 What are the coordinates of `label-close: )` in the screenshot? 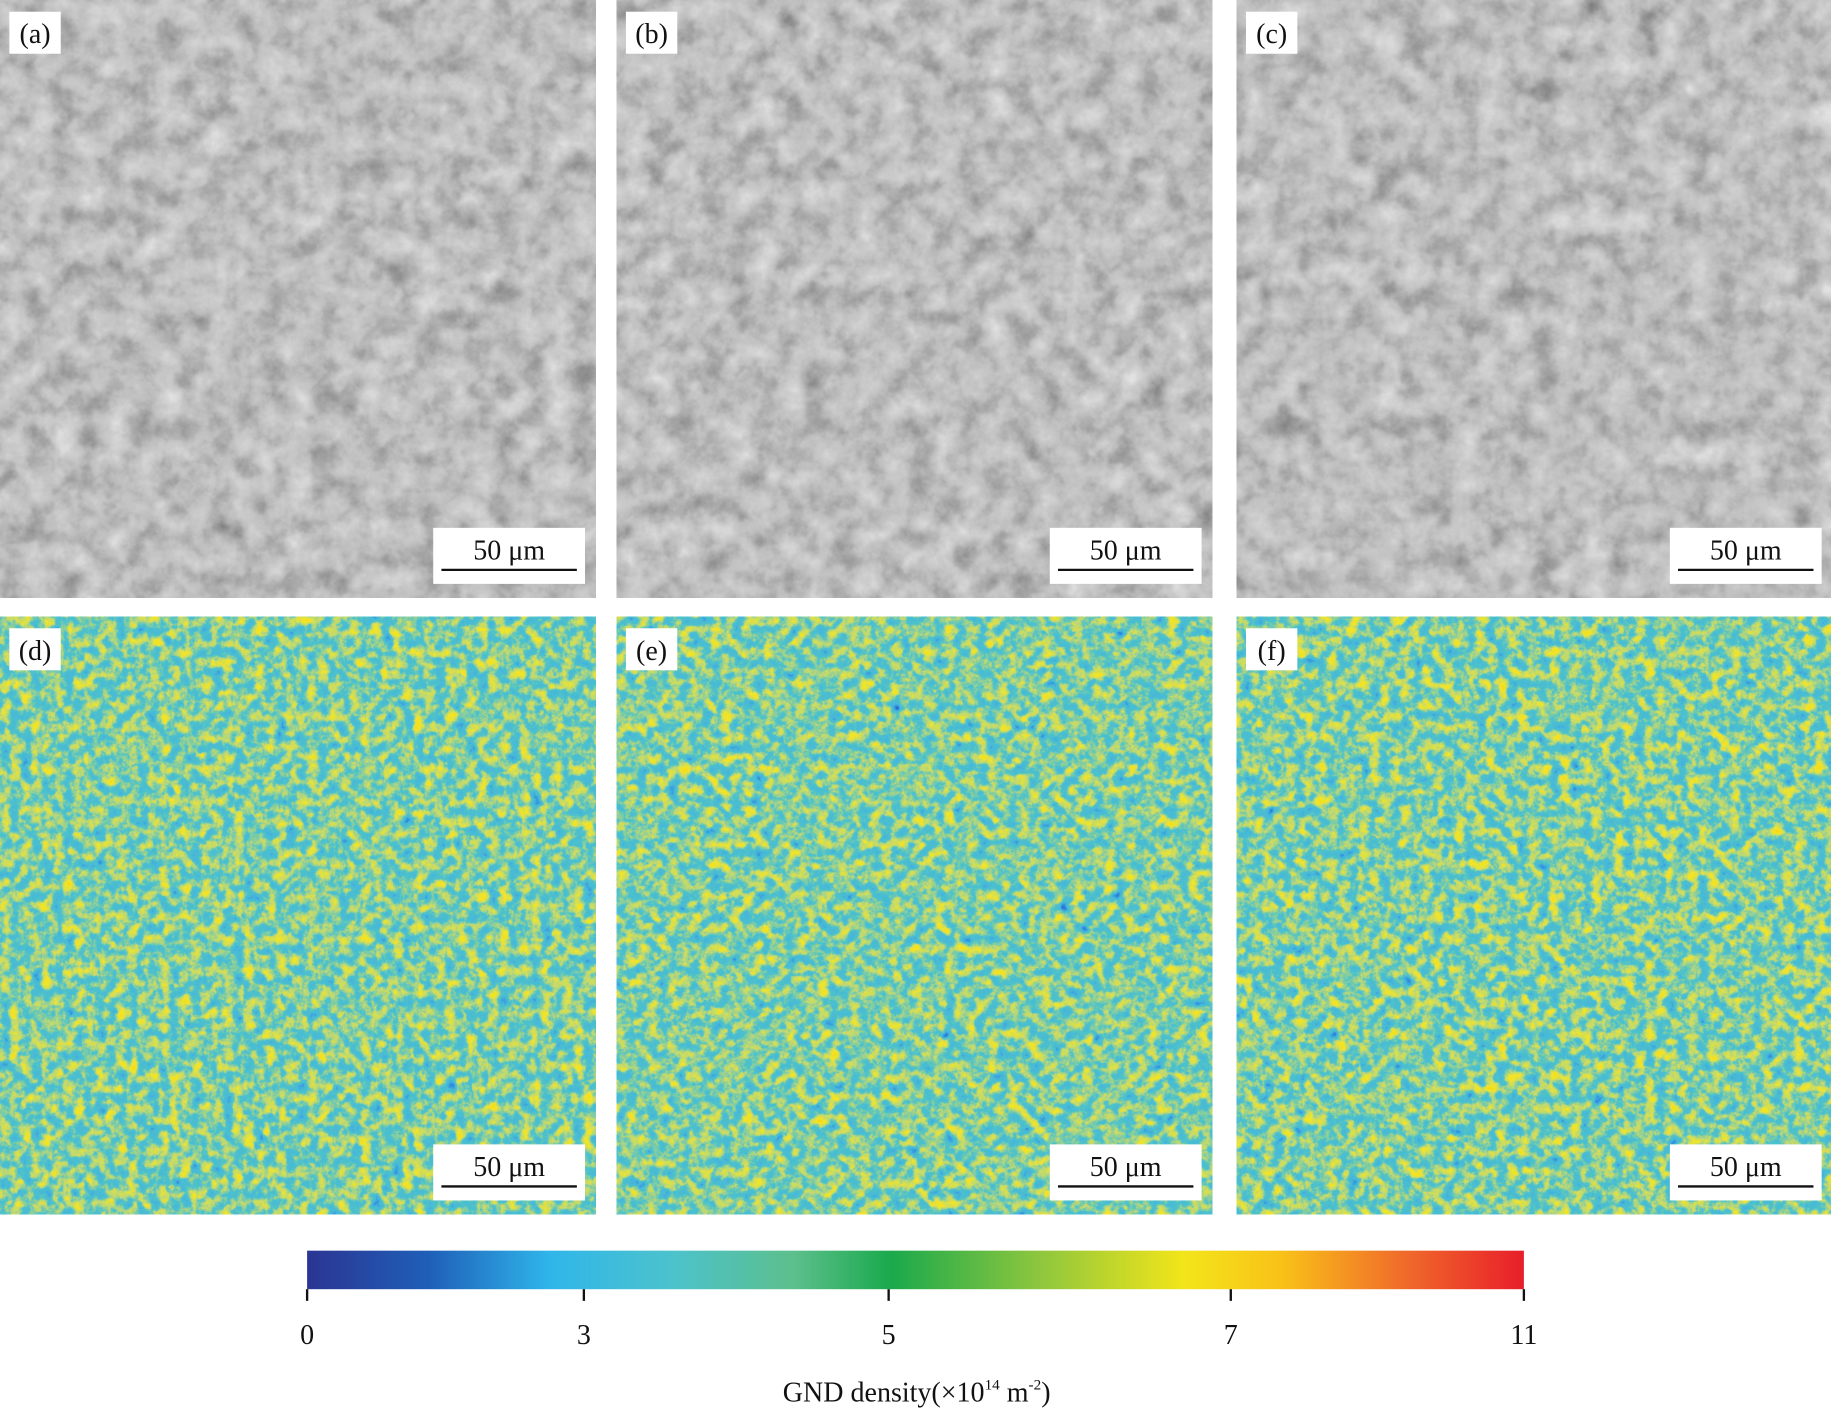 It's located at (1045, 1392).